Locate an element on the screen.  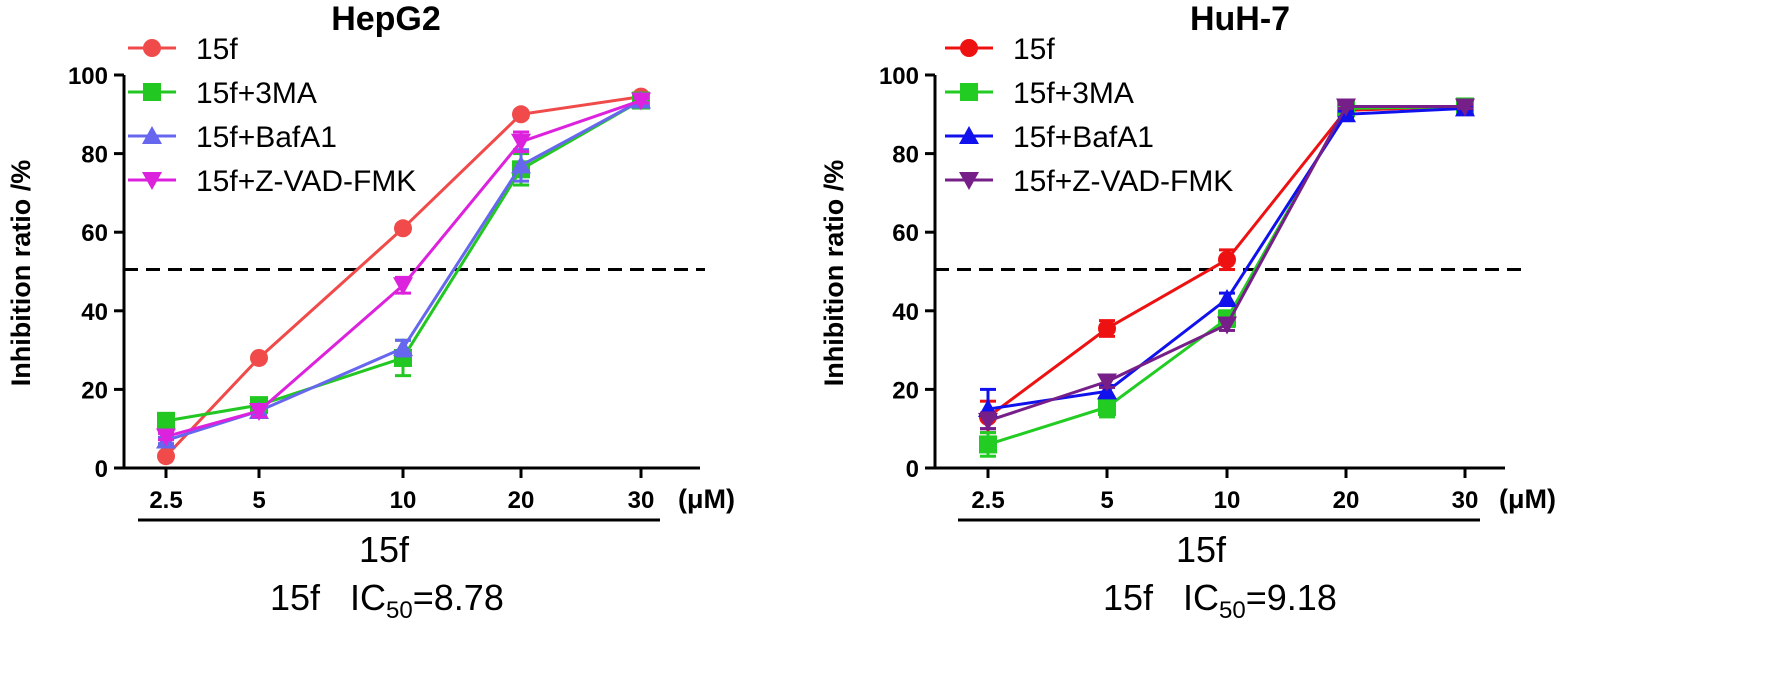
series-line is located at coordinates (1226, 275).